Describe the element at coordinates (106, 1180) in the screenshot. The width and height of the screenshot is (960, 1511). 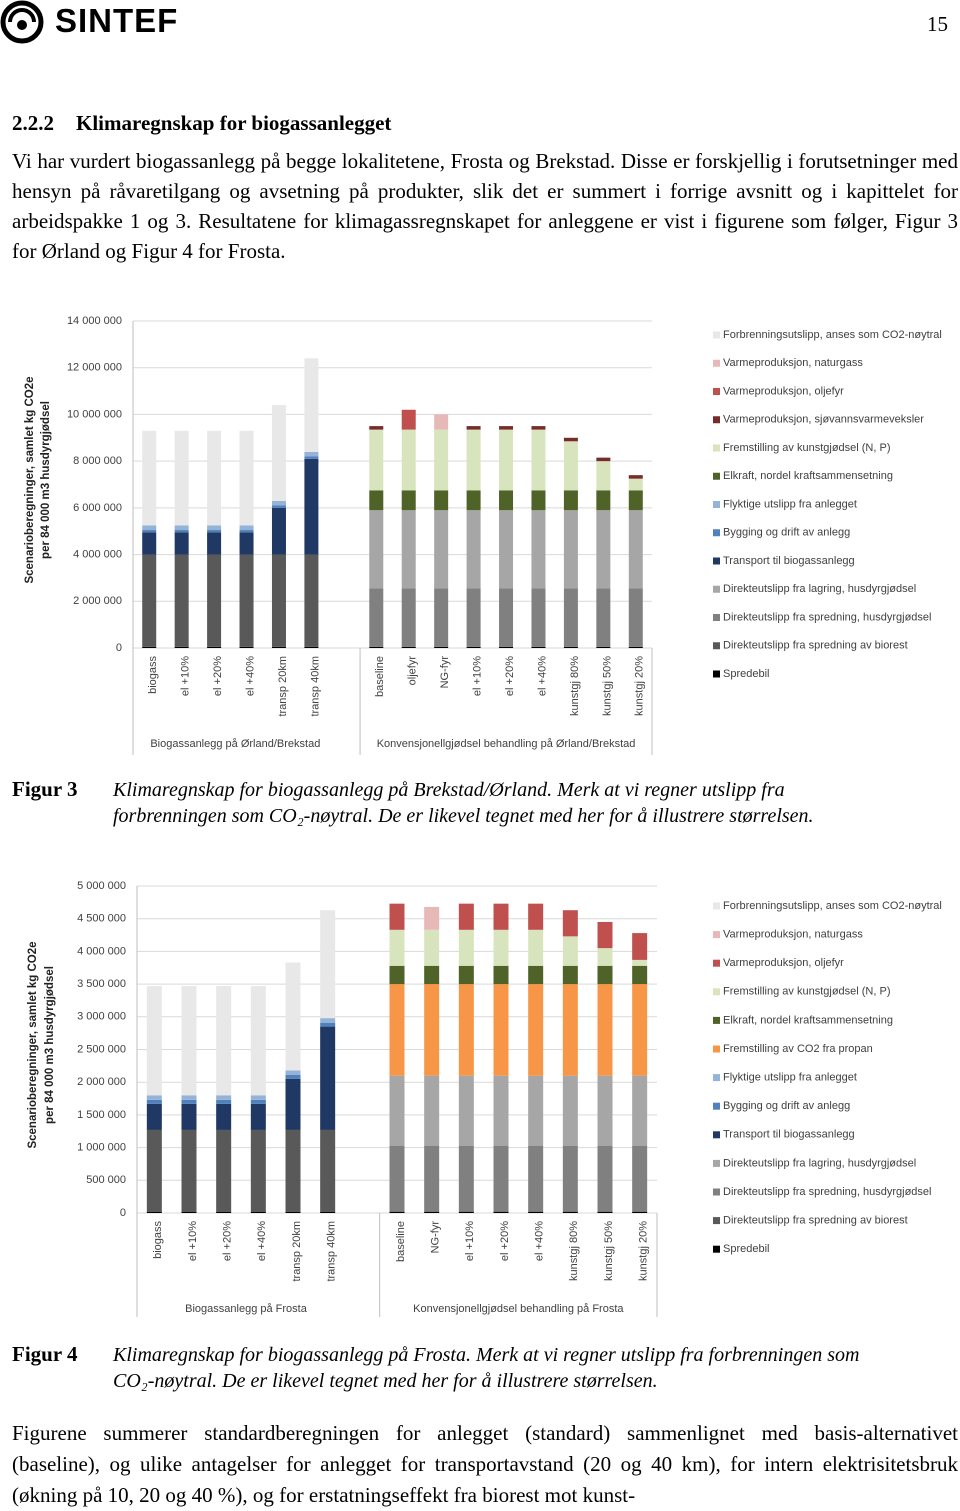
I see `y-tick-label: 500 000` at that location.